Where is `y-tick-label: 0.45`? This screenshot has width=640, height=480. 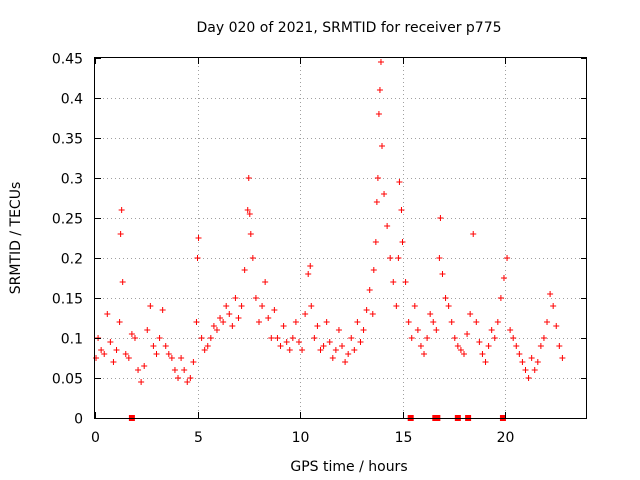
y-tick-label: 0.45 is located at coordinates (67, 60).